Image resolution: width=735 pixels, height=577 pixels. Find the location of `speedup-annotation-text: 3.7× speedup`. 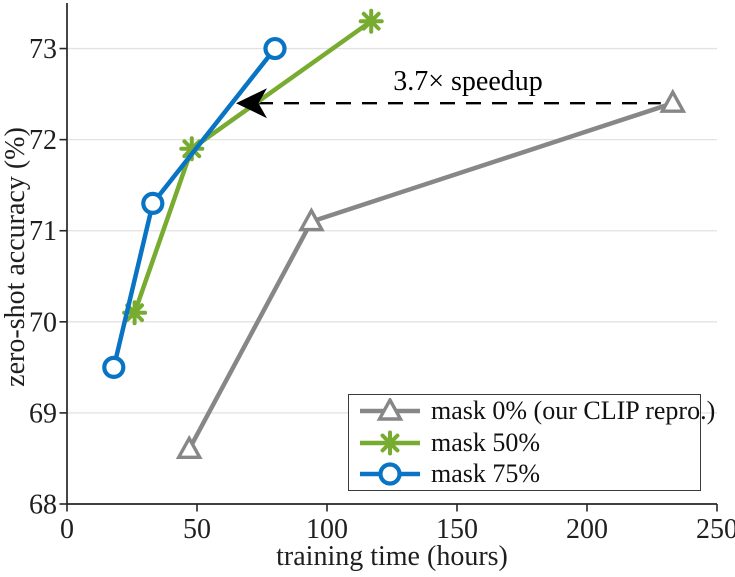

speedup-annotation-text: 3.7× speedup is located at coordinates (468, 81).